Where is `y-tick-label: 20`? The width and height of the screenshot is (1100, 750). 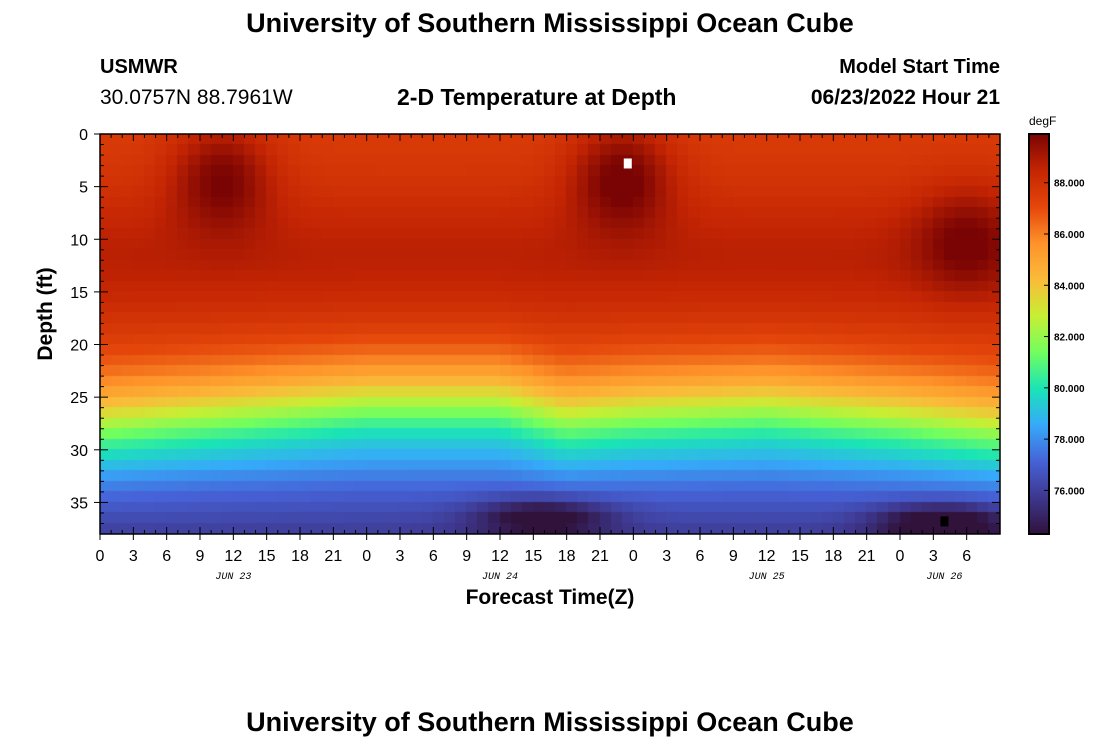
y-tick-label: 20 is located at coordinates (79, 346).